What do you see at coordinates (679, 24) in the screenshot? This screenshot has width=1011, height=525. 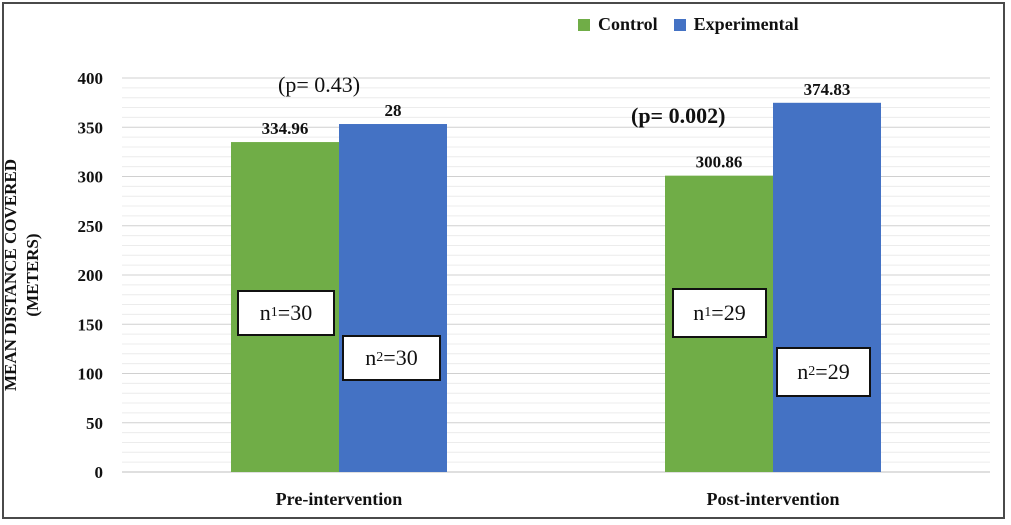 I see `legend-swatch-experimental` at bounding box center [679, 24].